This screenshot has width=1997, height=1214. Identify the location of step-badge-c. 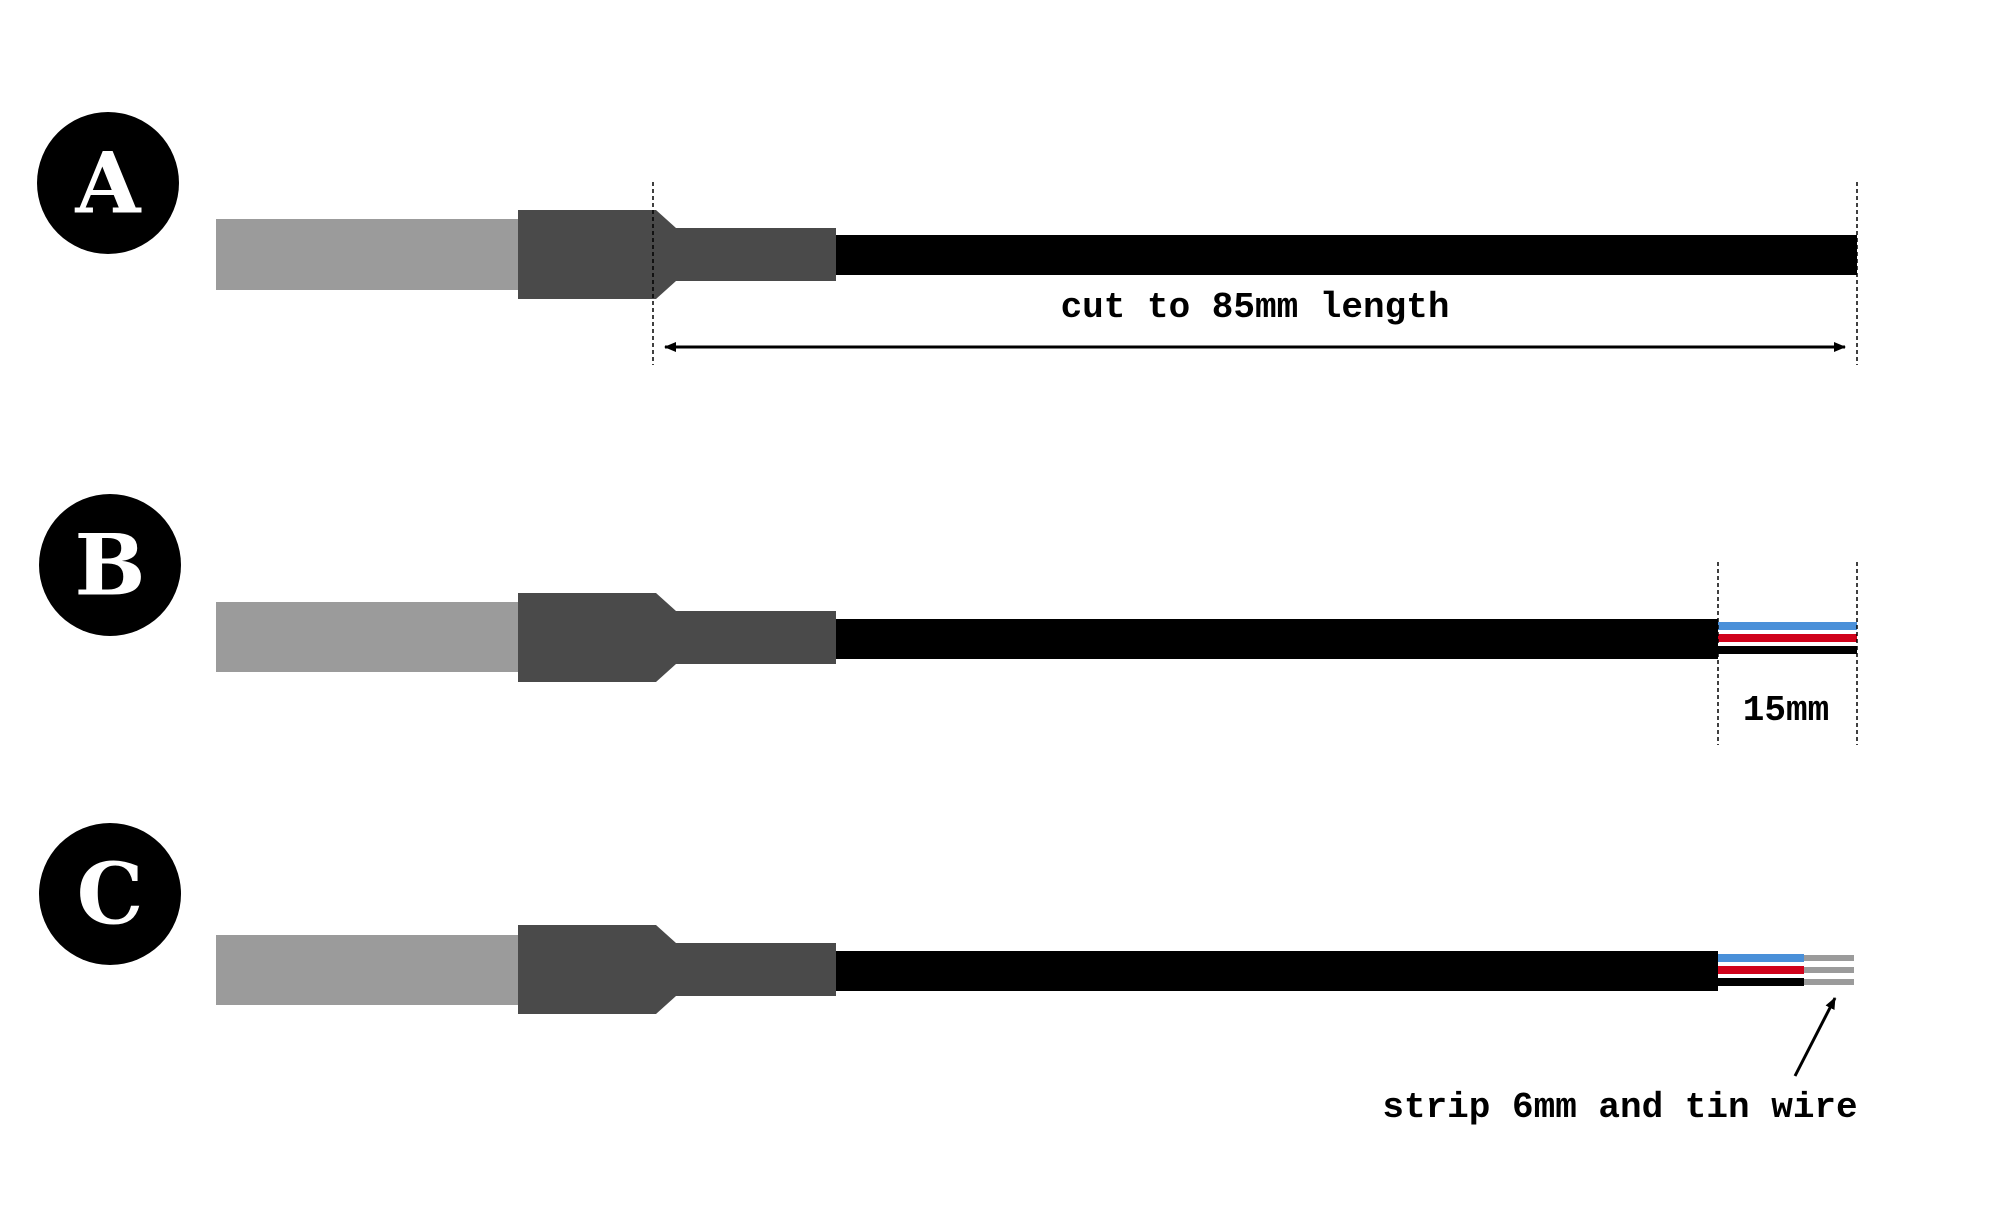
(110, 894).